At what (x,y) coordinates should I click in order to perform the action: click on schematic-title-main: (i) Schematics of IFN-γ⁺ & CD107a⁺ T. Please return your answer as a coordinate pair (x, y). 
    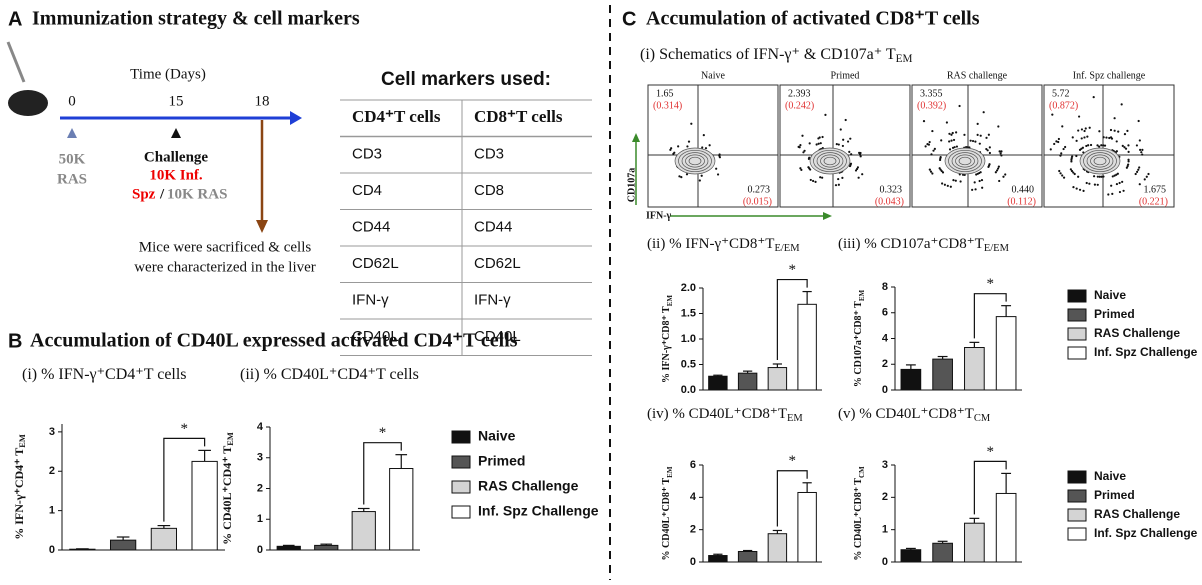
    Looking at the image, I should click on (768, 54).